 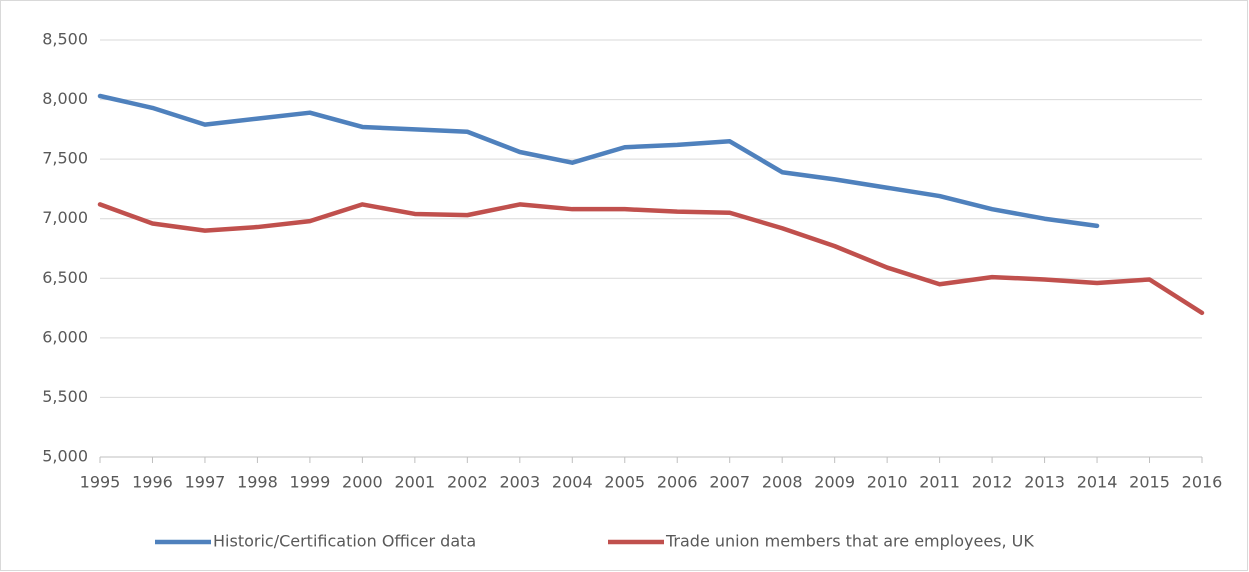 What do you see at coordinates (782, 482) in the screenshot?
I see `x-tick-label: 2008` at bounding box center [782, 482].